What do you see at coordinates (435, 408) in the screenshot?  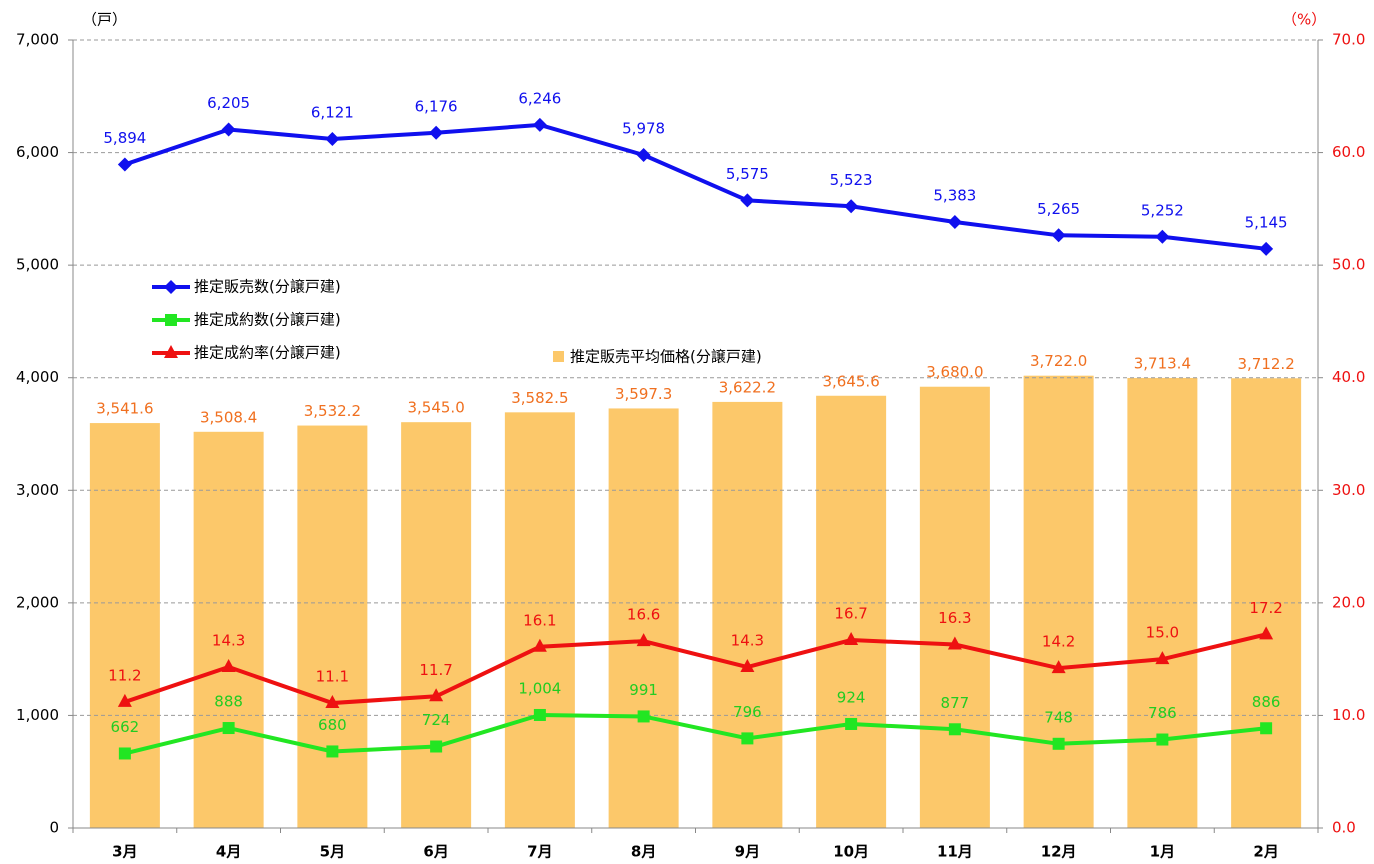 I see `data-label: 3,545.0` at bounding box center [435, 408].